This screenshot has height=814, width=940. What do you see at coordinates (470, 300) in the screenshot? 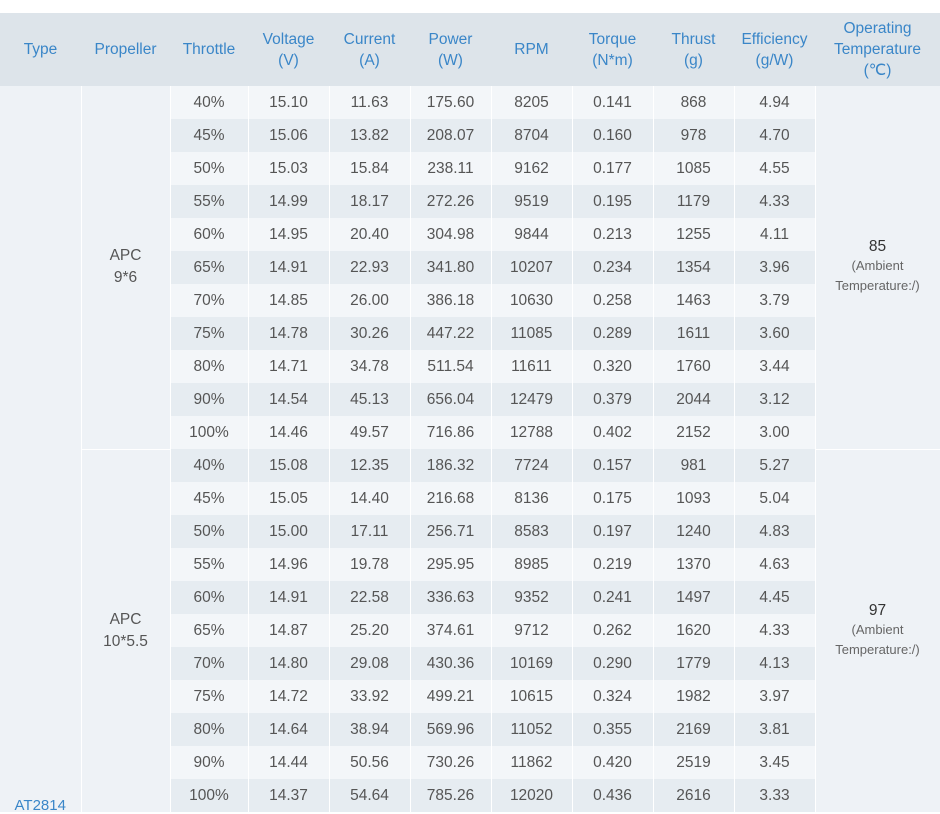
I see `table-row: 70% 14.85 26.00 386.18 10630 0.258 1463 3.79` at bounding box center [470, 300].